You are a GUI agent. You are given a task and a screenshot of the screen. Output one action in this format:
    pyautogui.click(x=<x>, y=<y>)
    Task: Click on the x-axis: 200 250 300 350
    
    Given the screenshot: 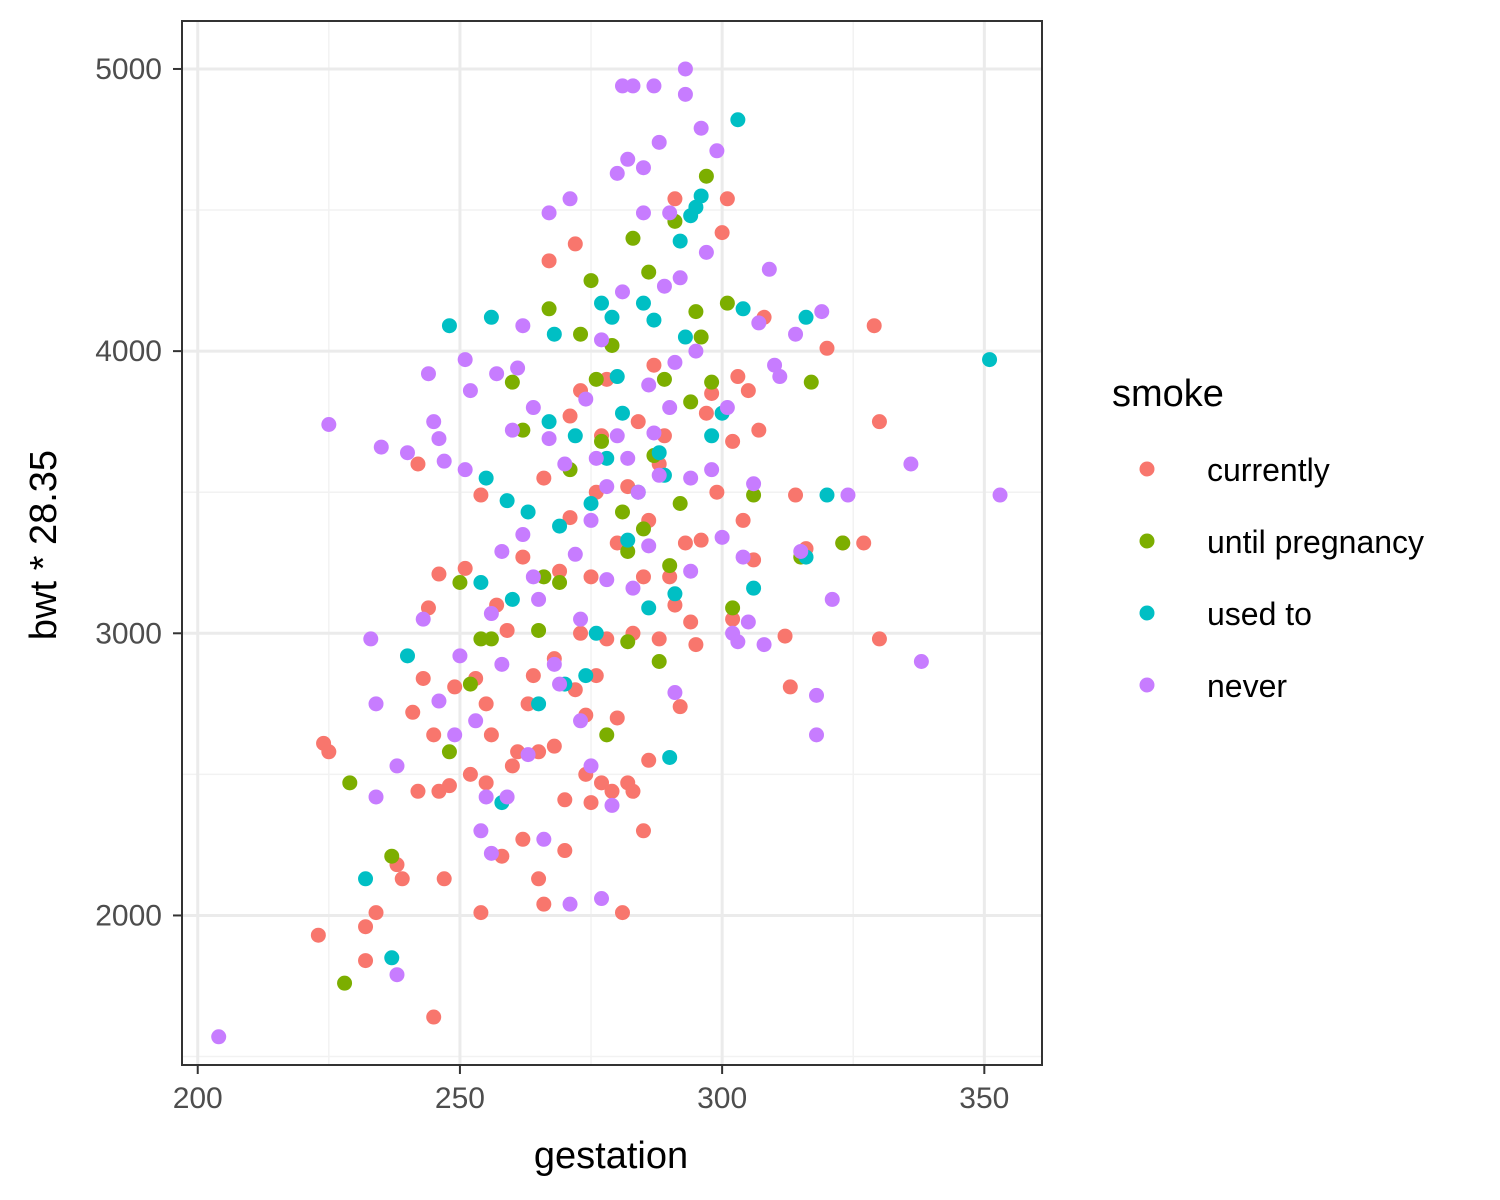 What is the action you would take?
    pyautogui.click(x=591, y=1090)
    